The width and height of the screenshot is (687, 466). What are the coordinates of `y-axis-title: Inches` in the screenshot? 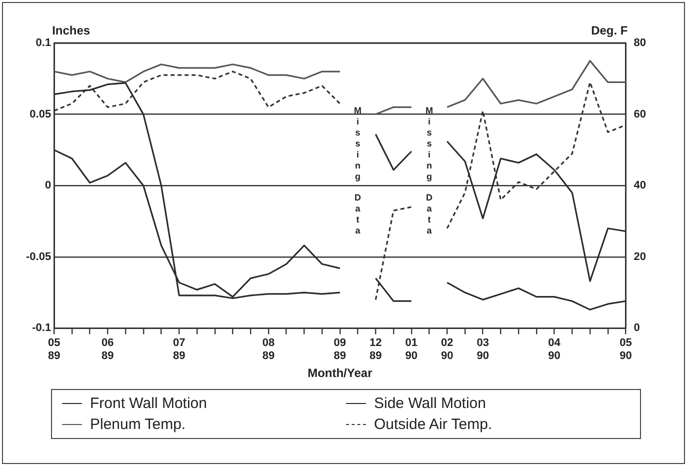 It's located at (71, 30).